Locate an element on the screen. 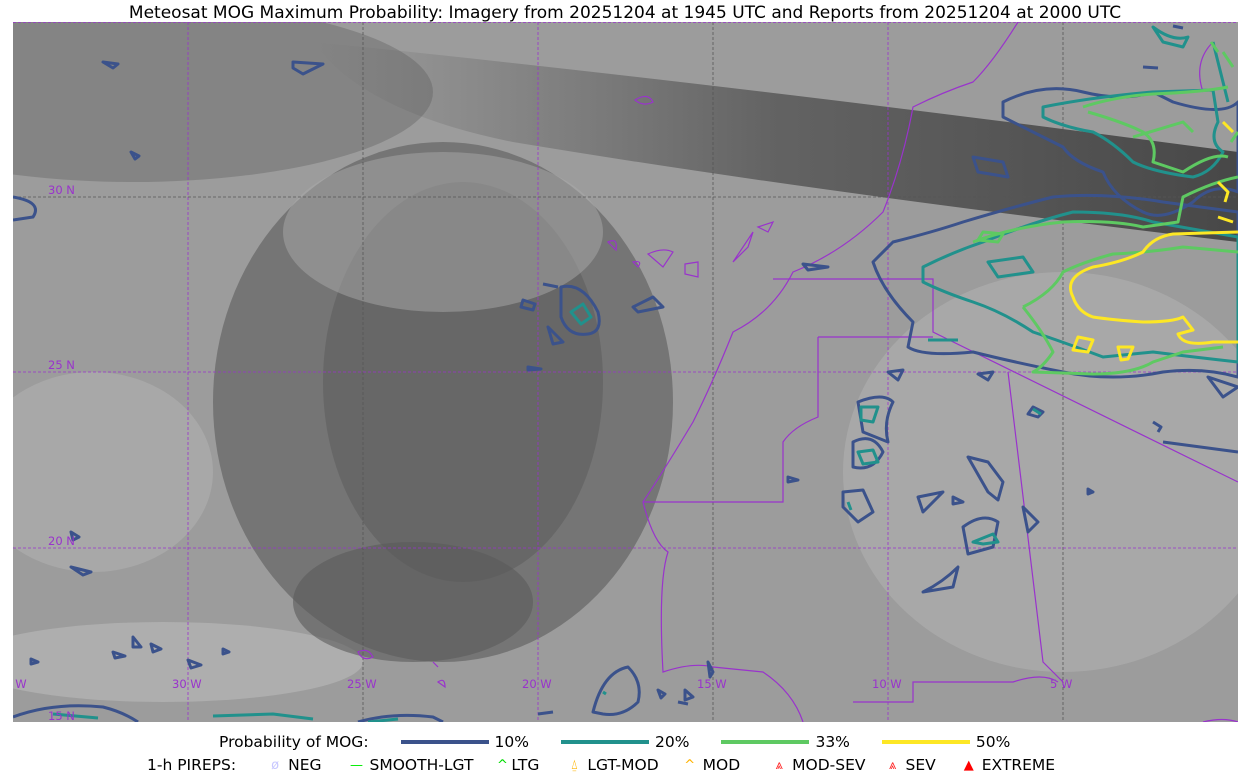  legend-label: 20% is located at coordinates (672, 742).